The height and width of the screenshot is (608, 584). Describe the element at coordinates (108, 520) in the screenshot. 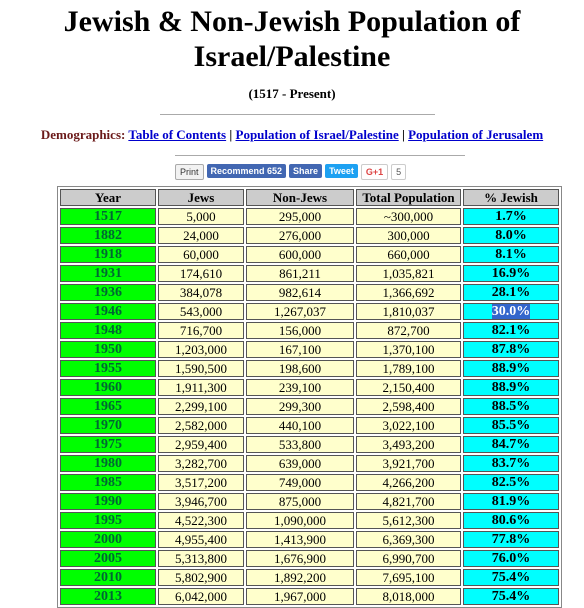

I see `year-cell: 1995` at that location.